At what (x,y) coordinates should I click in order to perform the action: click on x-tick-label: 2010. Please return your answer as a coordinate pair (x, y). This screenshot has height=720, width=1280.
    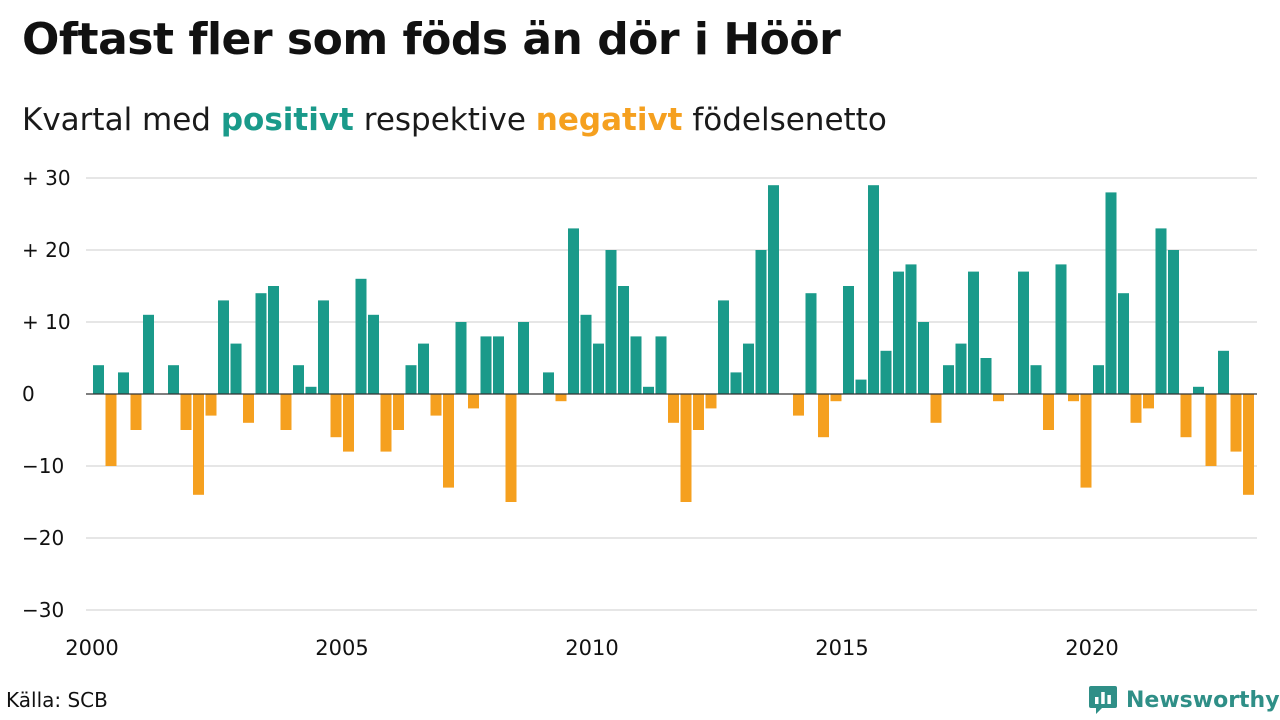
    Looking at the image, I should click on (591, 648).